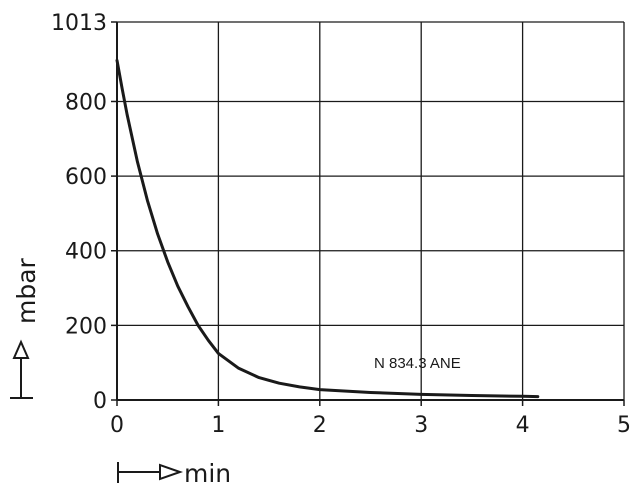  I want to click on y-tick-label: 600, so click(86, 177).